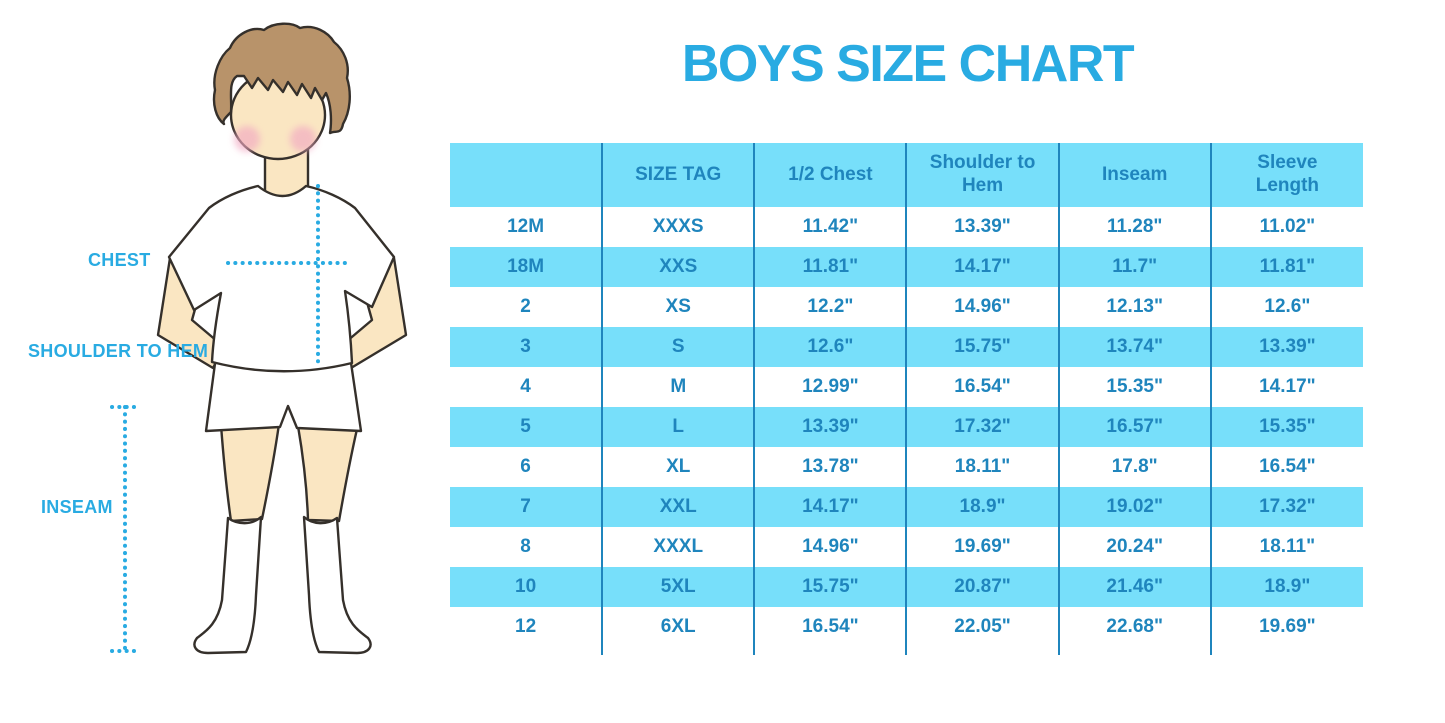 The width and height of the screenshot is (1445, 723). I want to click on cell-sleeve-length: 14.17", so click(1286, 387).